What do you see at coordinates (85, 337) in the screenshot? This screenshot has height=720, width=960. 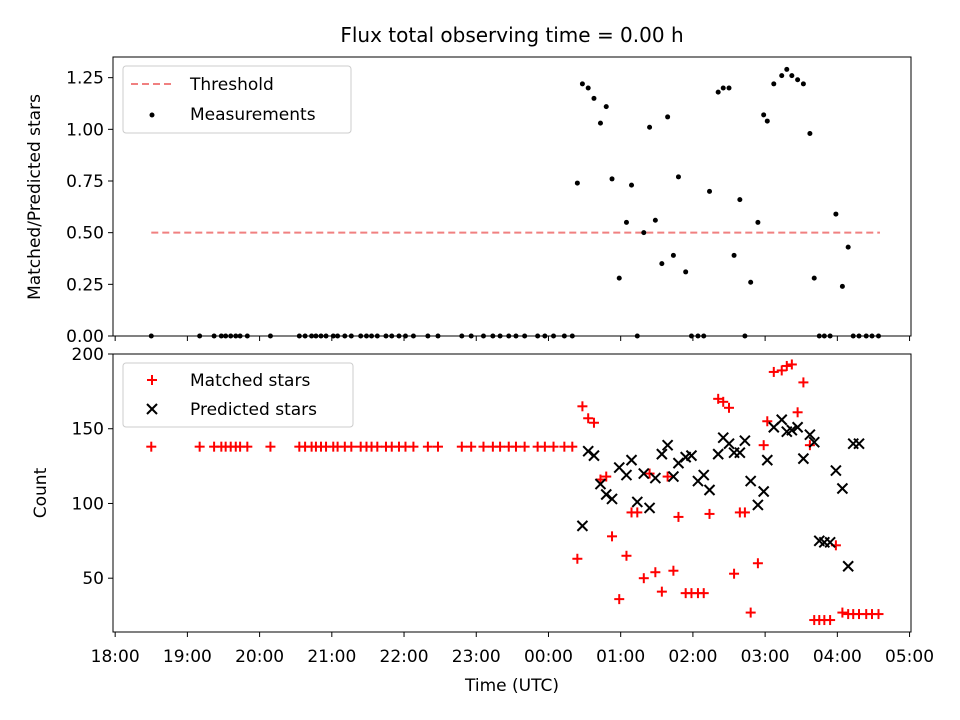 I see `top-y-tick-label: 0.00` at bounding box center [85, 337].